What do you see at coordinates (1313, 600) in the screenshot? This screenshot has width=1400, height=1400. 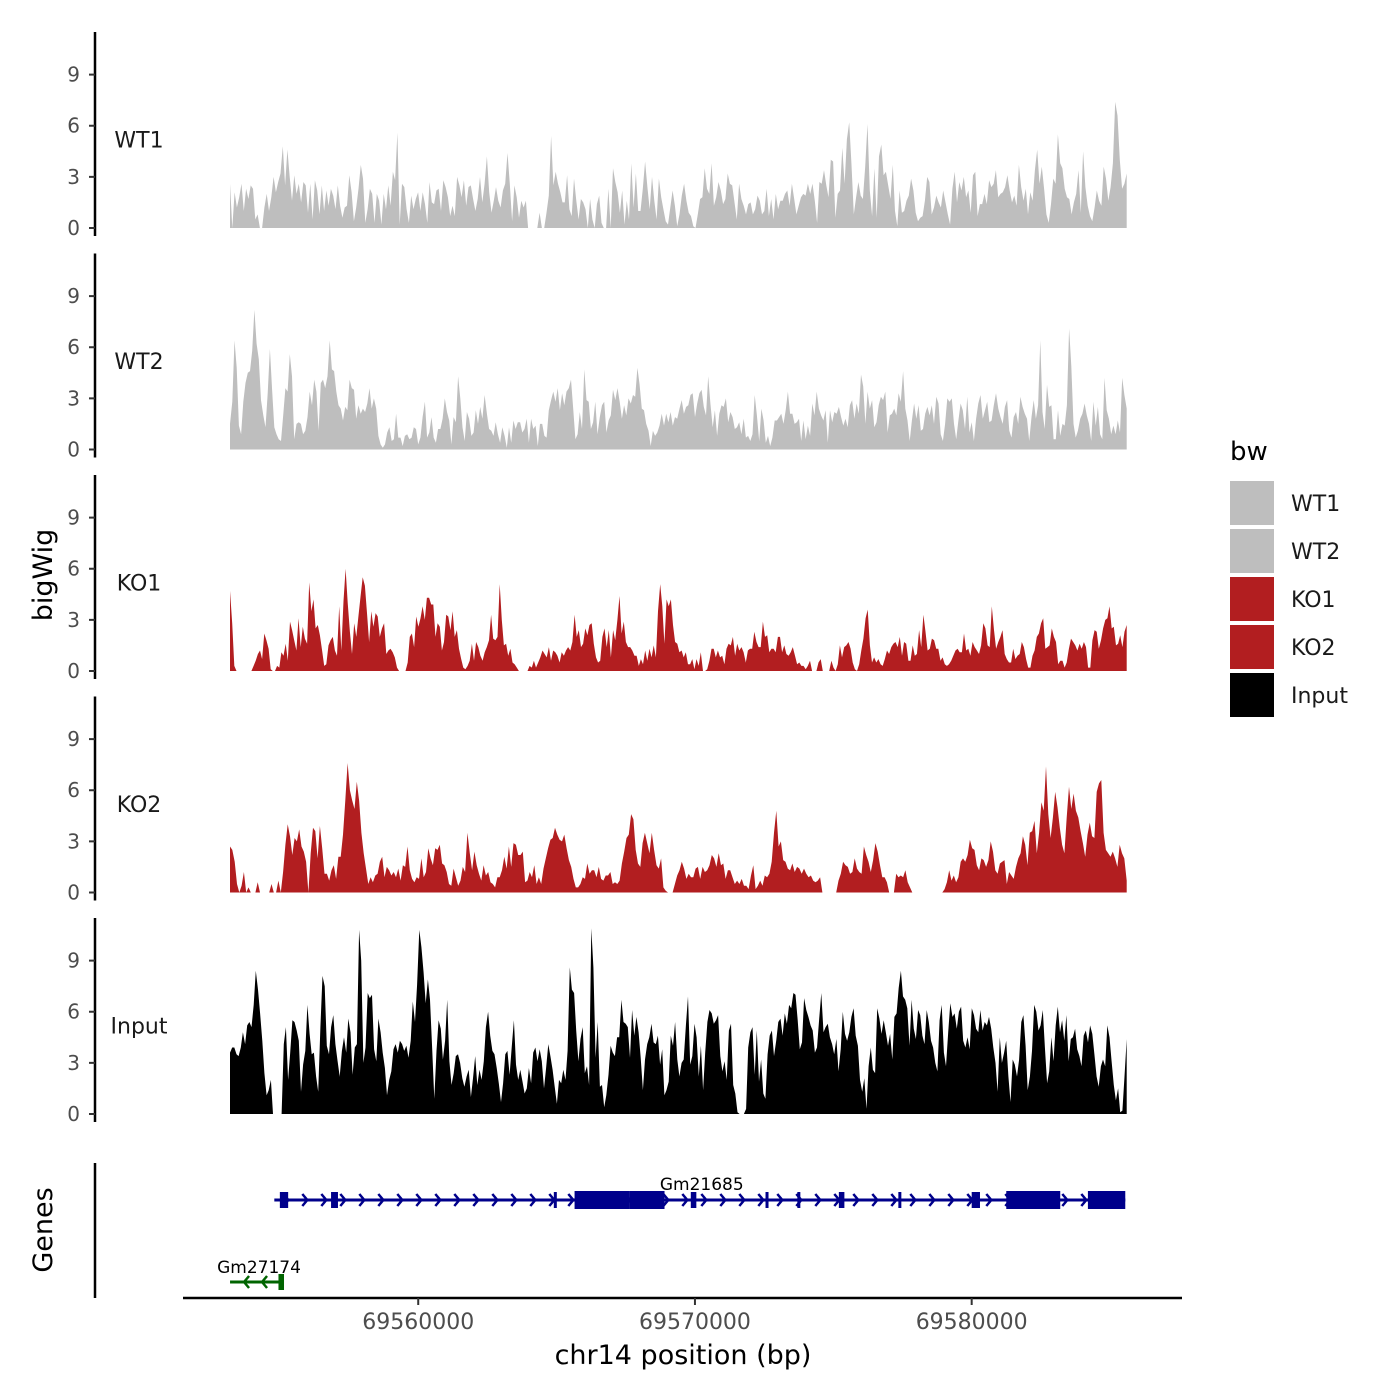 I see `legend-label-ko1: KO1` at bounding box center [1313, 600].